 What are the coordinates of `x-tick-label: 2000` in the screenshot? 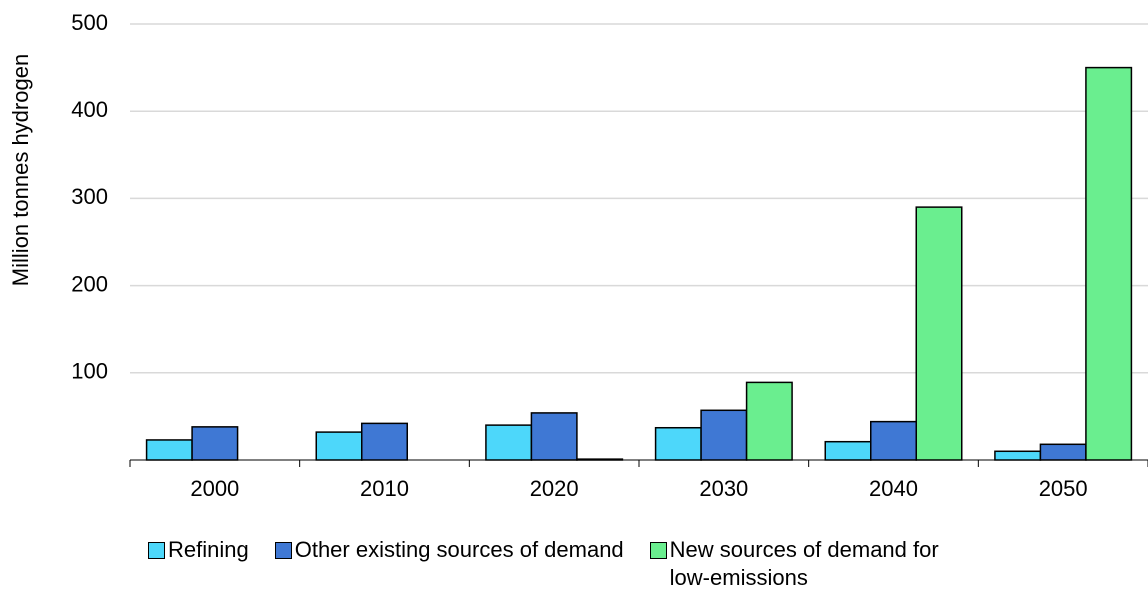 It's located at (214, 488).